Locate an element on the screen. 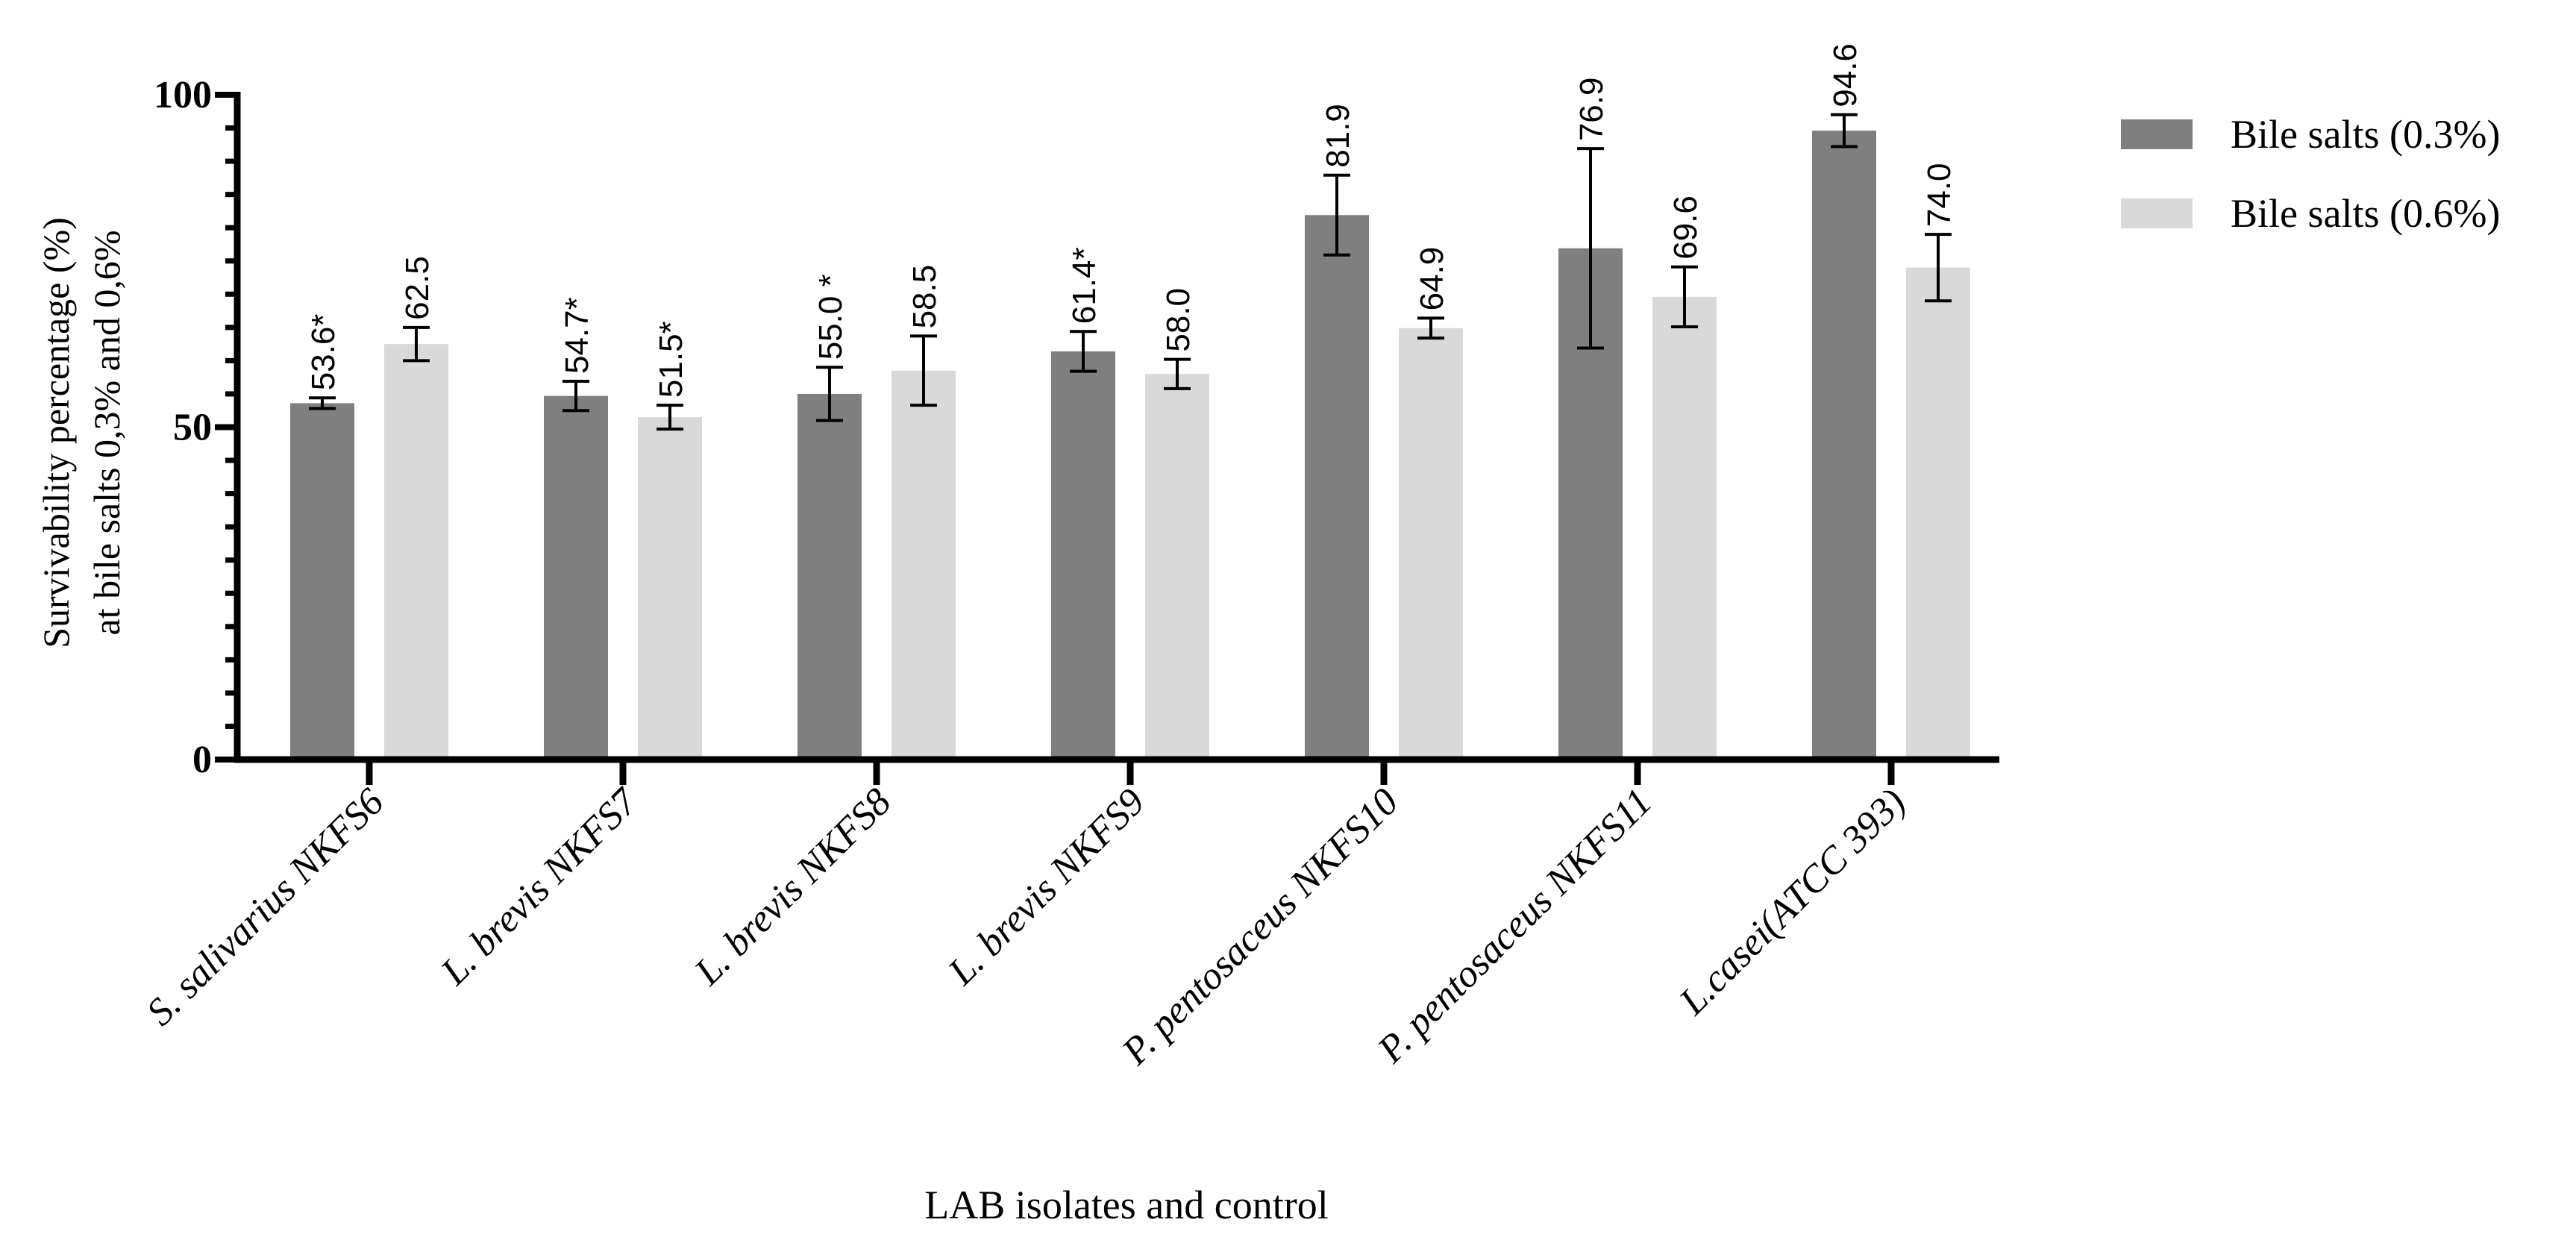 The height and width of the screenshot is (1246, 2576). y-tick-label-1: 0 is located at coordinates (202, 760).